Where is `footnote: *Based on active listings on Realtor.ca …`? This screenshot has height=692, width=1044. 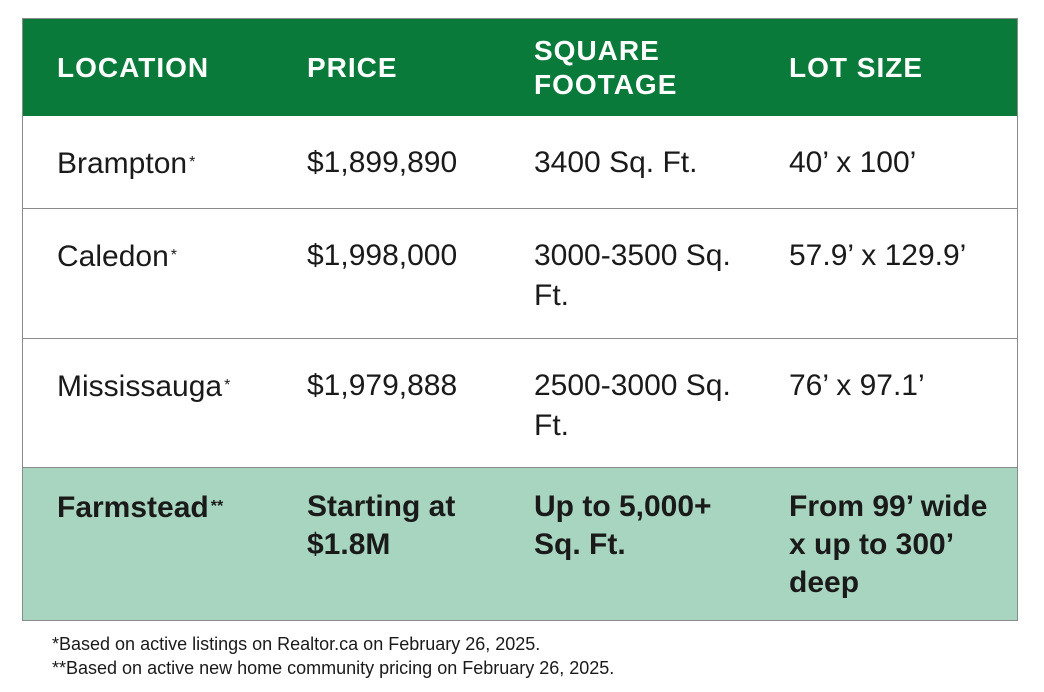 footnote: *Based on active listings on Realtor.ca … is located at coordinates (296, 644).